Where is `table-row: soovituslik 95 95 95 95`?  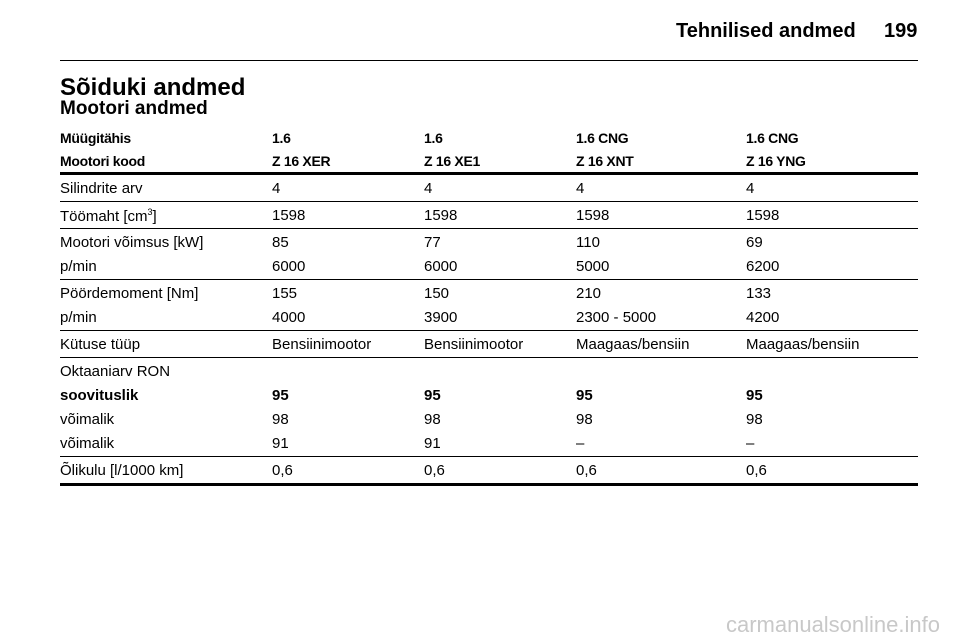 table-row: soovituslik 95 95 95 95 is located at coordinates (489, 395).